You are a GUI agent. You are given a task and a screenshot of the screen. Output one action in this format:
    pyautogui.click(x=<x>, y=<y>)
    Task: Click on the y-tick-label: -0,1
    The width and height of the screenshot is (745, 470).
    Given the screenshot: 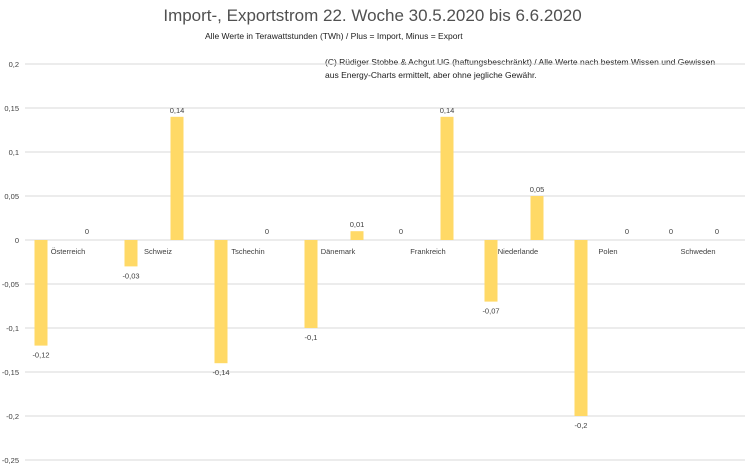 What is the action you would take?
    pyautogui.click(x=12, y=328)
    